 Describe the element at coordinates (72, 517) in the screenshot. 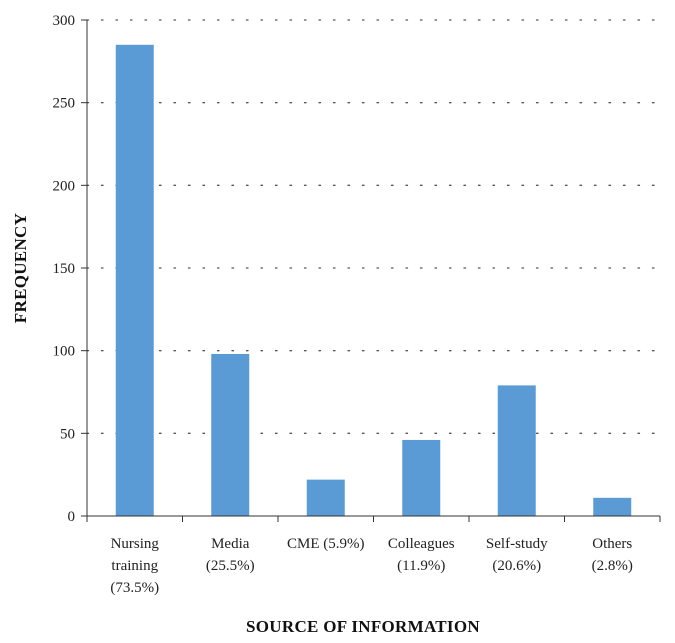

I see `y-tick-label: 0` at that location.